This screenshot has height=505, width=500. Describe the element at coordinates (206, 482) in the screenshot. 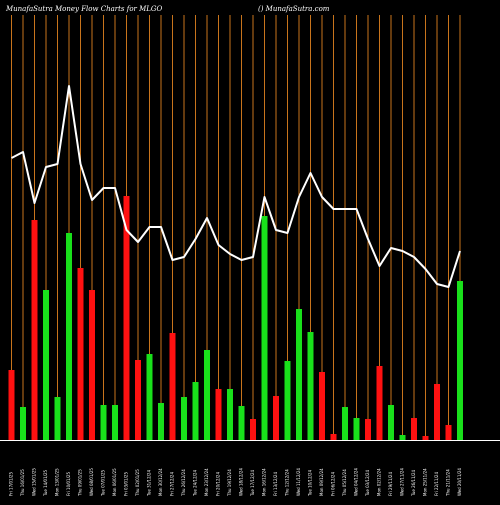

I see `x-tick-label: Mon 23/12/24` at that location.